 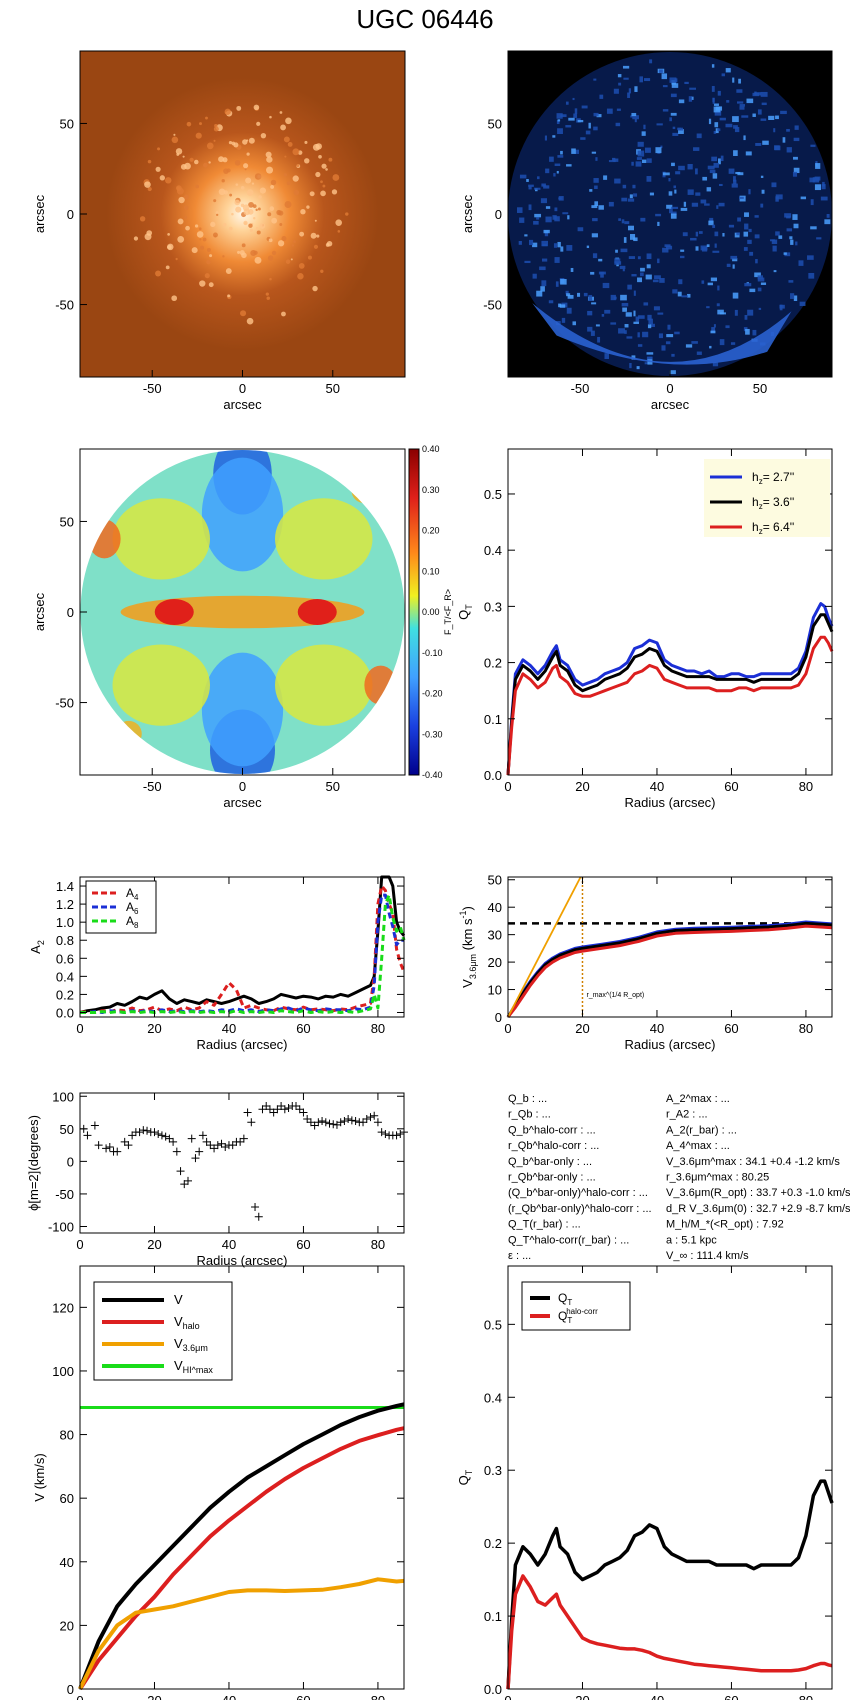 I want to click on rmax-label: r_max^(1/4 R_opt), so click(x=615, y=995).